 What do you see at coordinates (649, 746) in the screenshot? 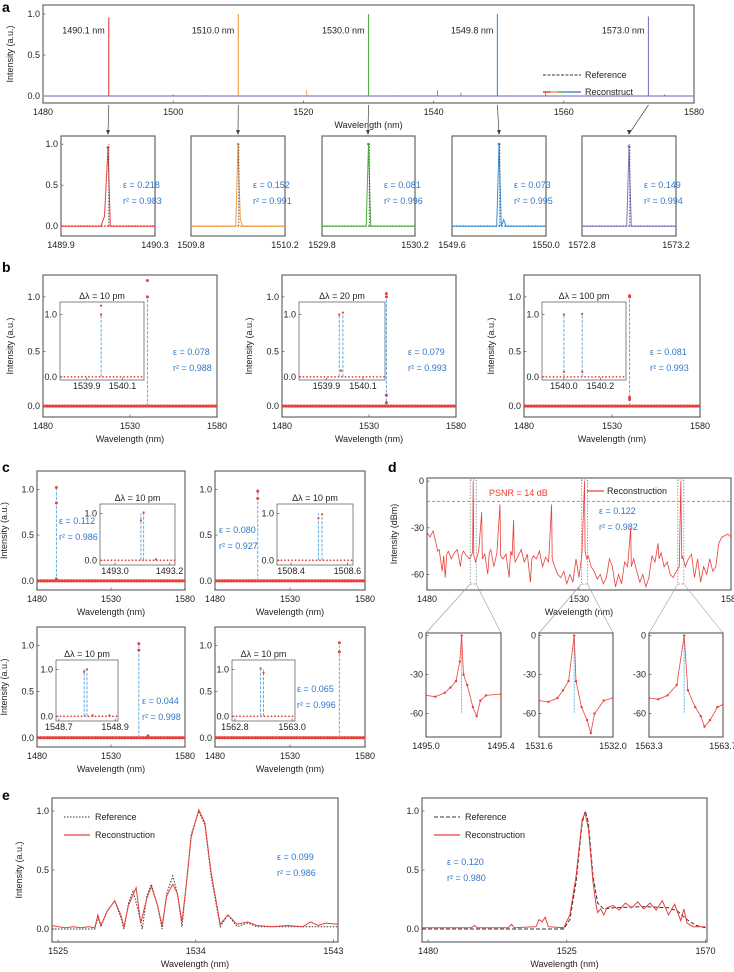
I see `x-tick-label: 1563.3` at bounding box center [649, 746].